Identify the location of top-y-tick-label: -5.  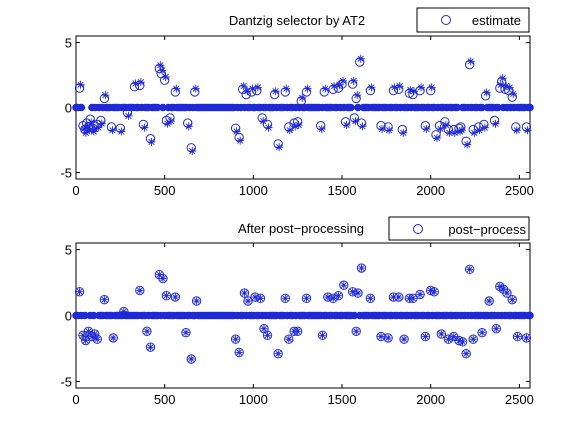
(66, 173).